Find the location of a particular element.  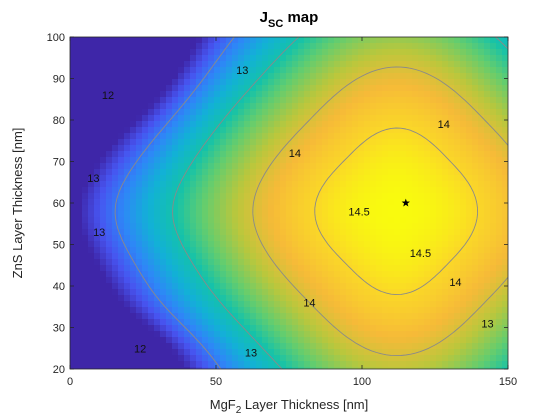

x-tick-label: 0 is located at coordinates (70, 382).